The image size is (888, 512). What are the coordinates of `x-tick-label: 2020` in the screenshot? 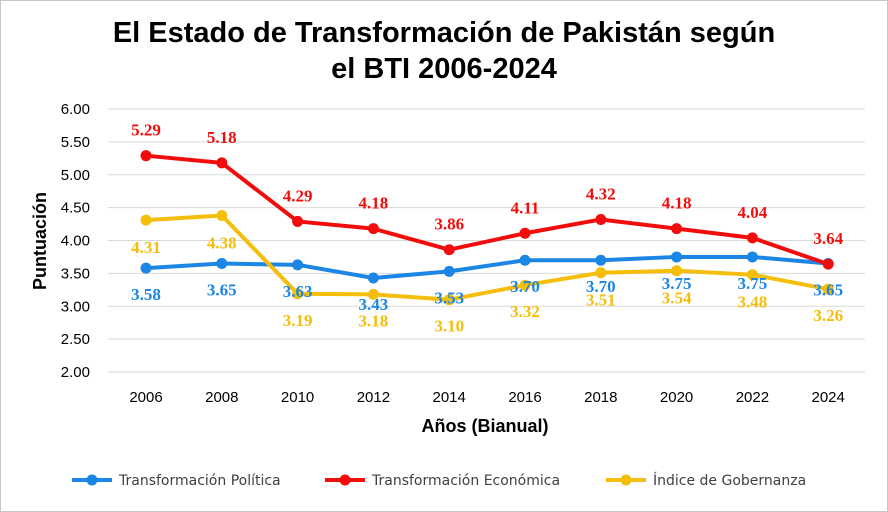 It's located at (676, 397).